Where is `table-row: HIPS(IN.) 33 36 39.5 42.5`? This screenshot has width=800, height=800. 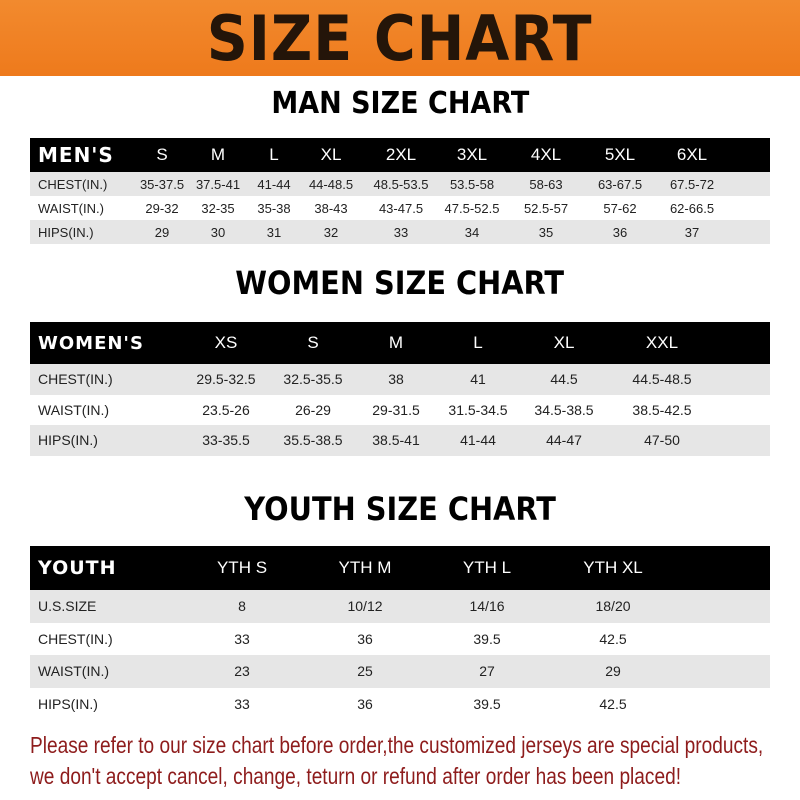
table-row: HIPS(IN.) 33 36 39.5 42.5 is located at coordinates (400, 703).